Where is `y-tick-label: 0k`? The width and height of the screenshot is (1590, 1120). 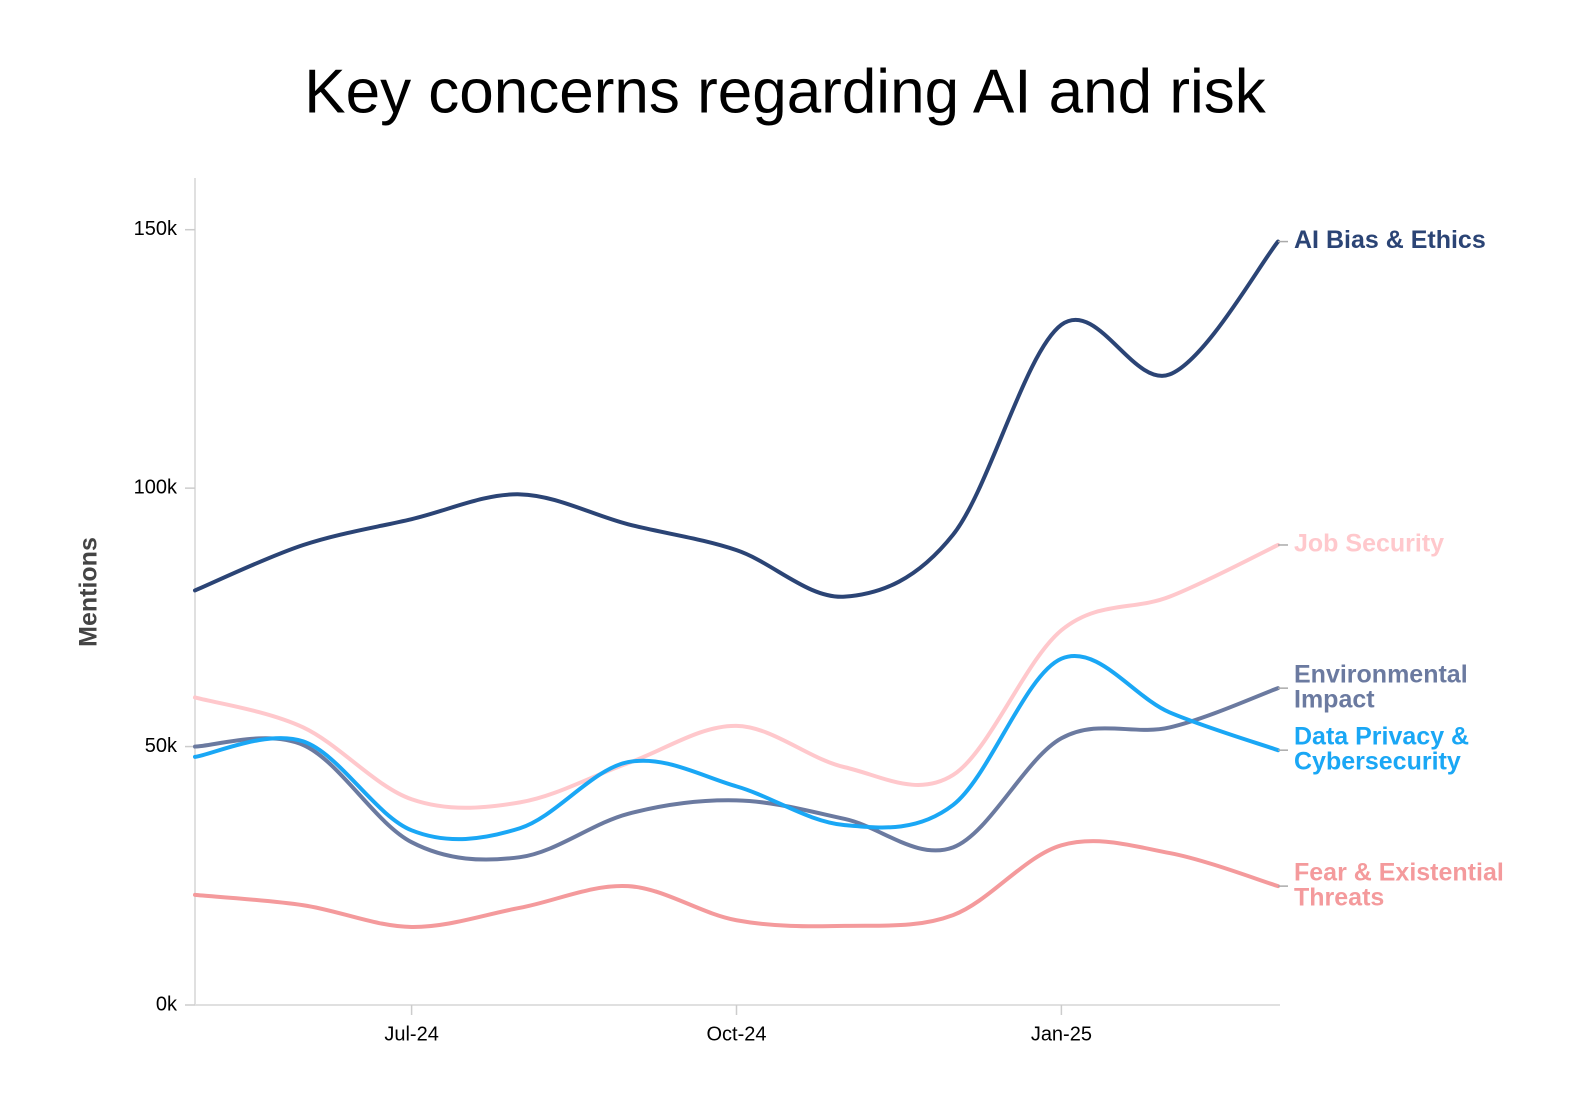 y-tick-label: 0k is located at coordinates (167, 1004).